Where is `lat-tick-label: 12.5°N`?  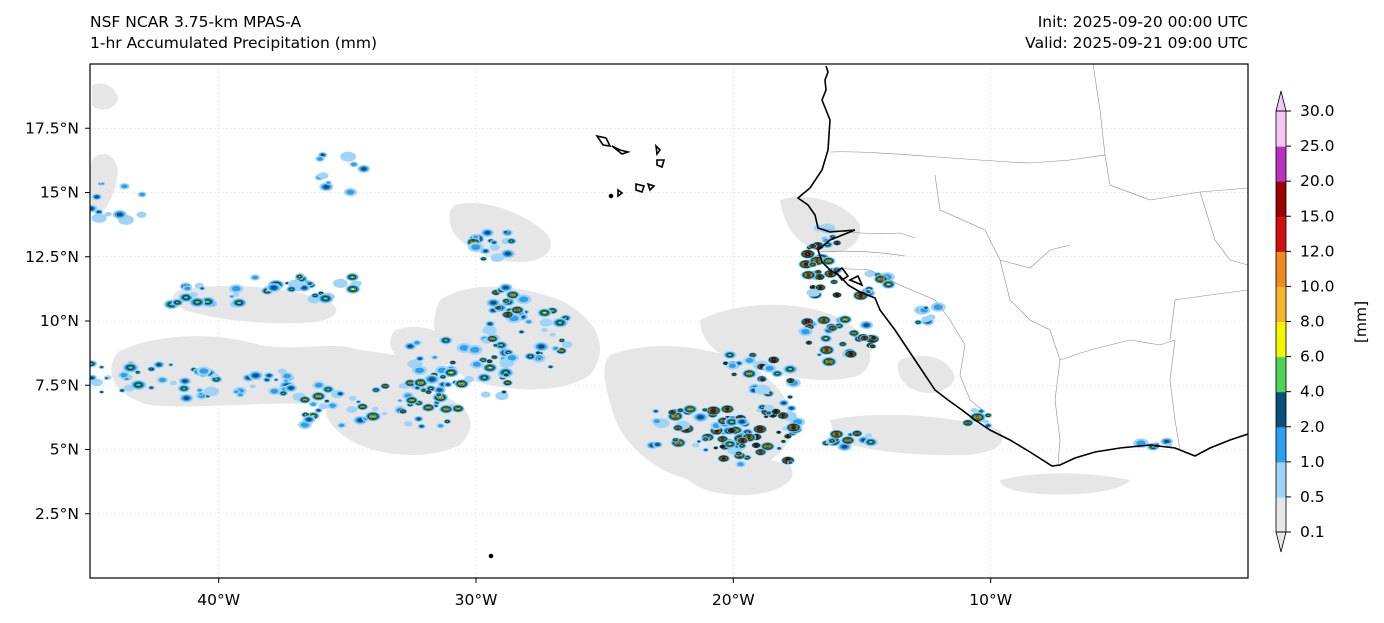
lat-tick-label: 12.5°N is located at coordinates (52, 257).